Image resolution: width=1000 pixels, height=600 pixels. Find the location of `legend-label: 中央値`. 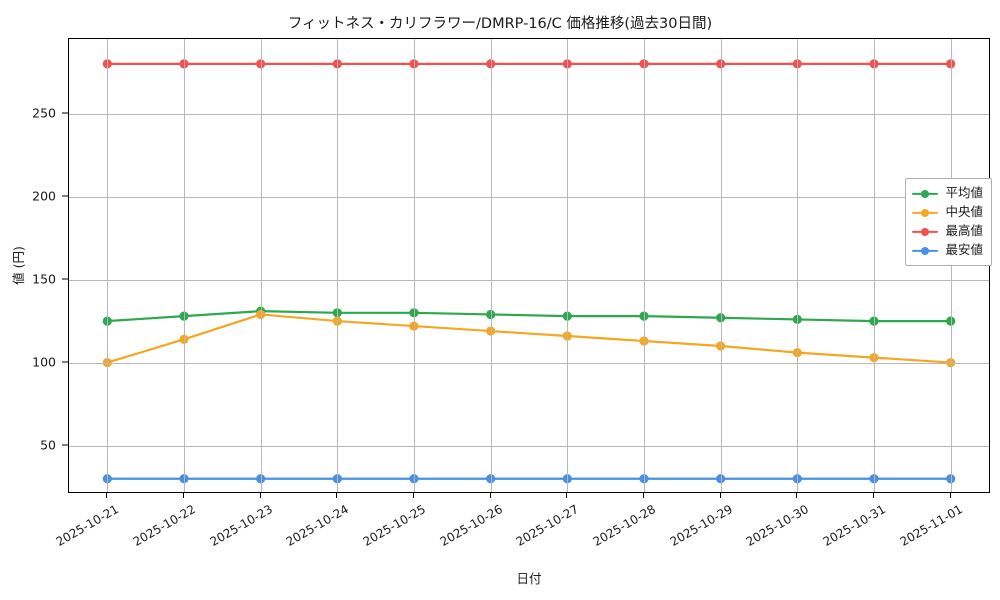

legend-label: 中央値 is located at coordinates (964, 212).